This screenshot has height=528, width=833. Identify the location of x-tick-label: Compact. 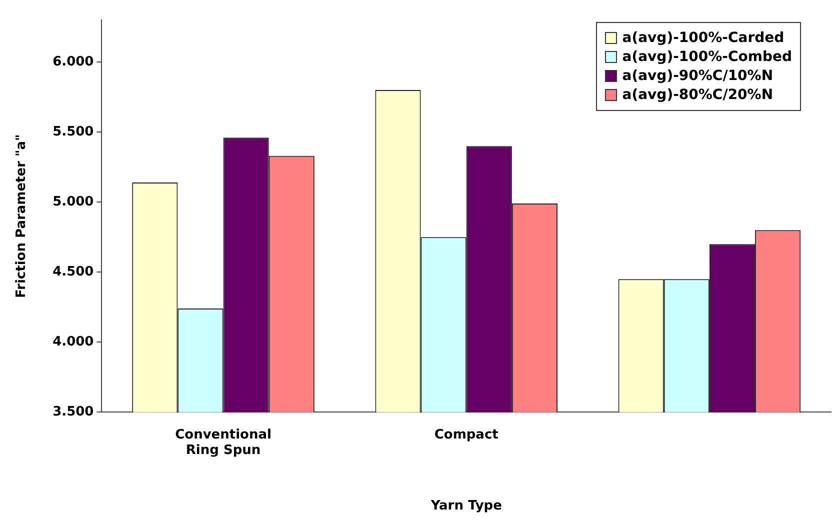
(466, 434).